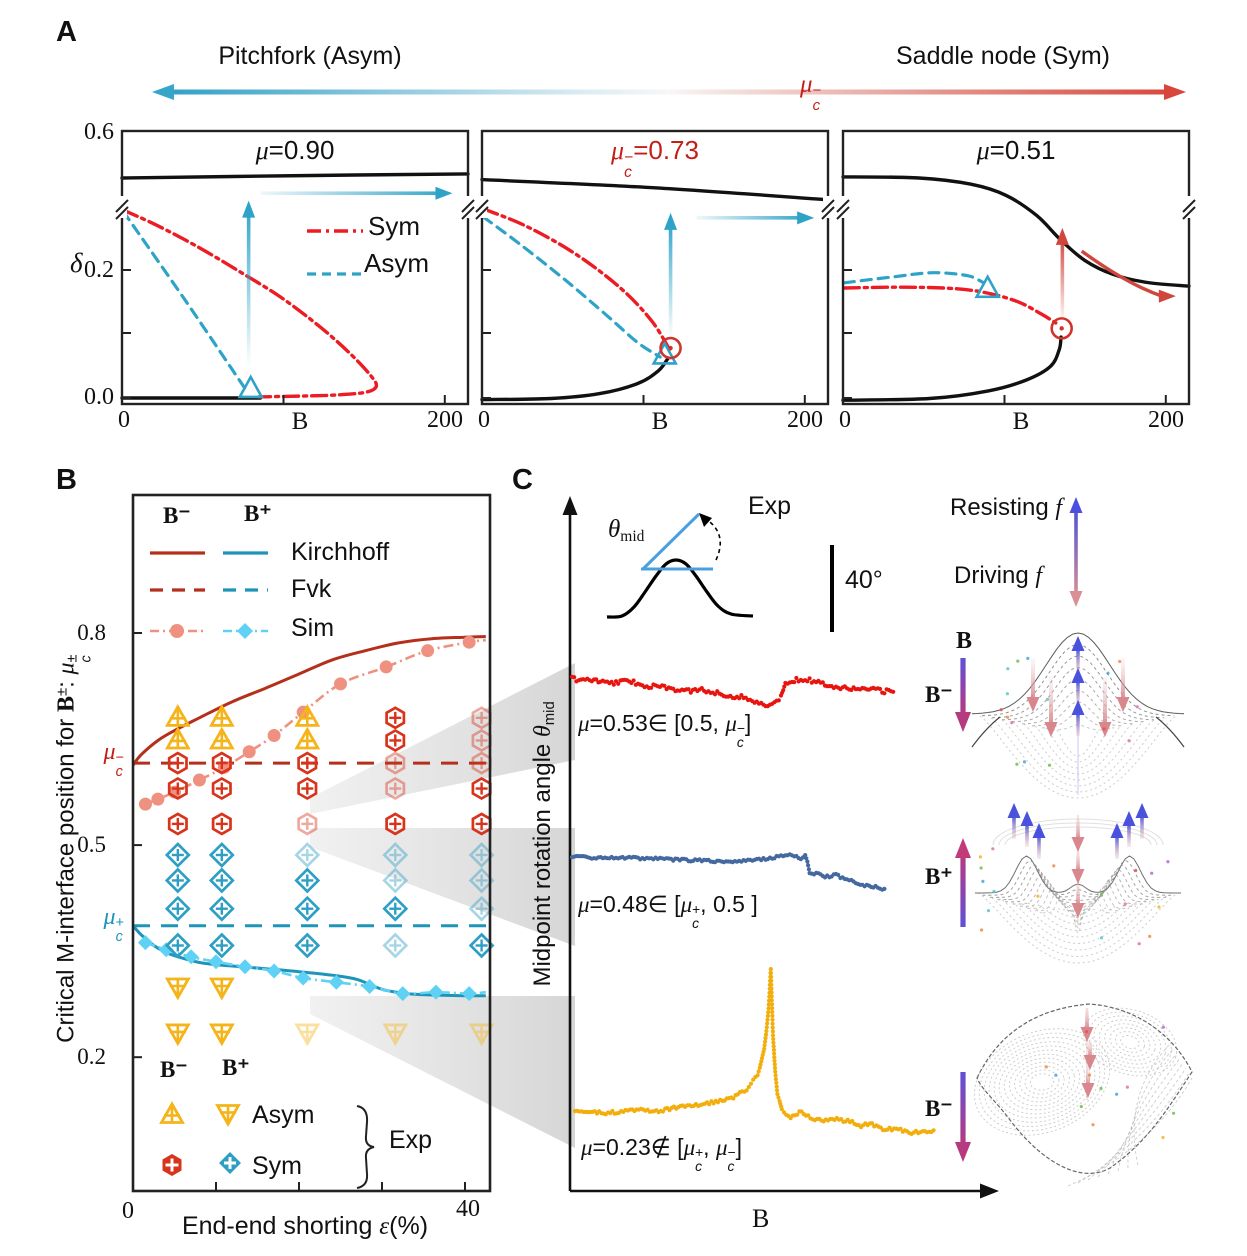  I want to click on c-trace1-label: μ=0.53∈ [0.5, μ − c], so click(665, 730).